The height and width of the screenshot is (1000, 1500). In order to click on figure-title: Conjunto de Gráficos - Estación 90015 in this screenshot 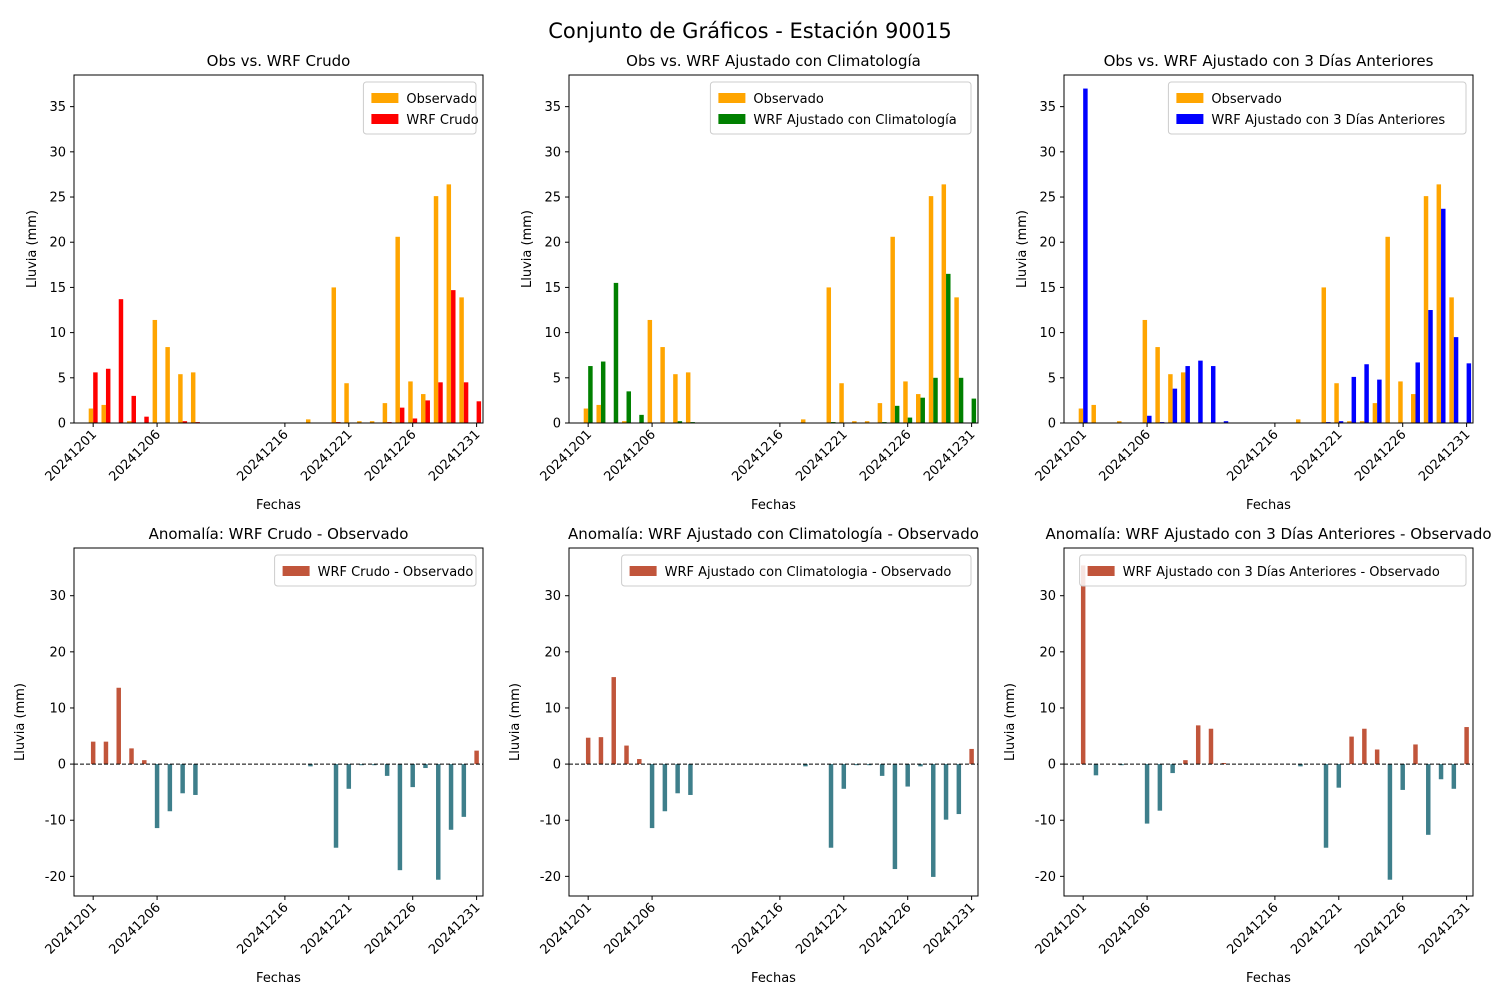, I will do `click(750, 31)`.